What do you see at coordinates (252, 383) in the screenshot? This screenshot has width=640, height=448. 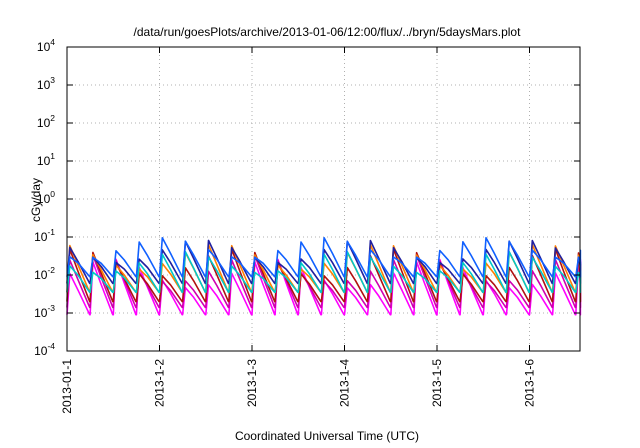 I see `x-tick-label: 2013-1-3` at bounding box center [252, 383].